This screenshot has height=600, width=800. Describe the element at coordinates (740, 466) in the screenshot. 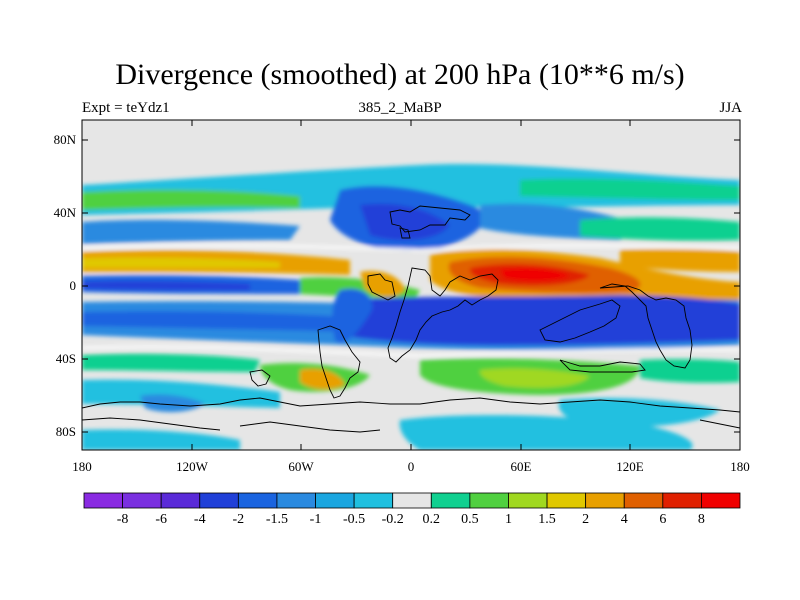

I see `lon-label-180e: 180` at that location.